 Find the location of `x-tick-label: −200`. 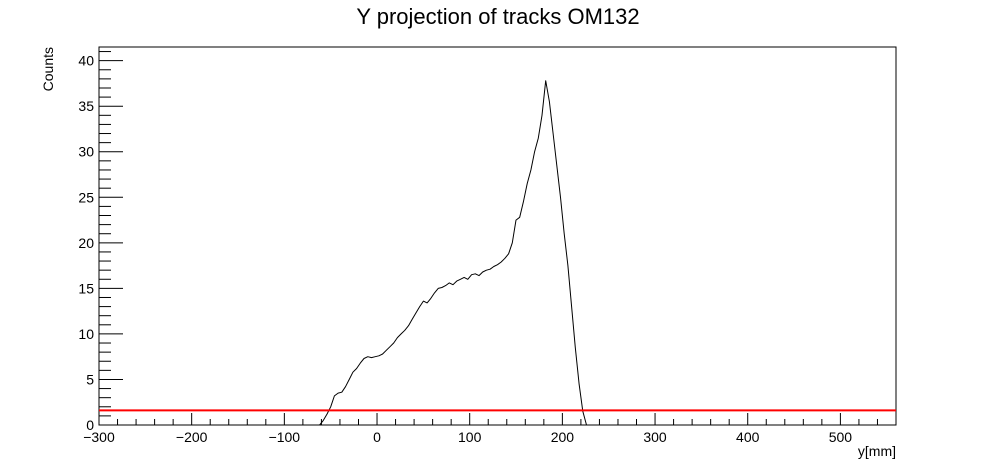

x-tick-label: −200 is located at coordinates (192, 437).